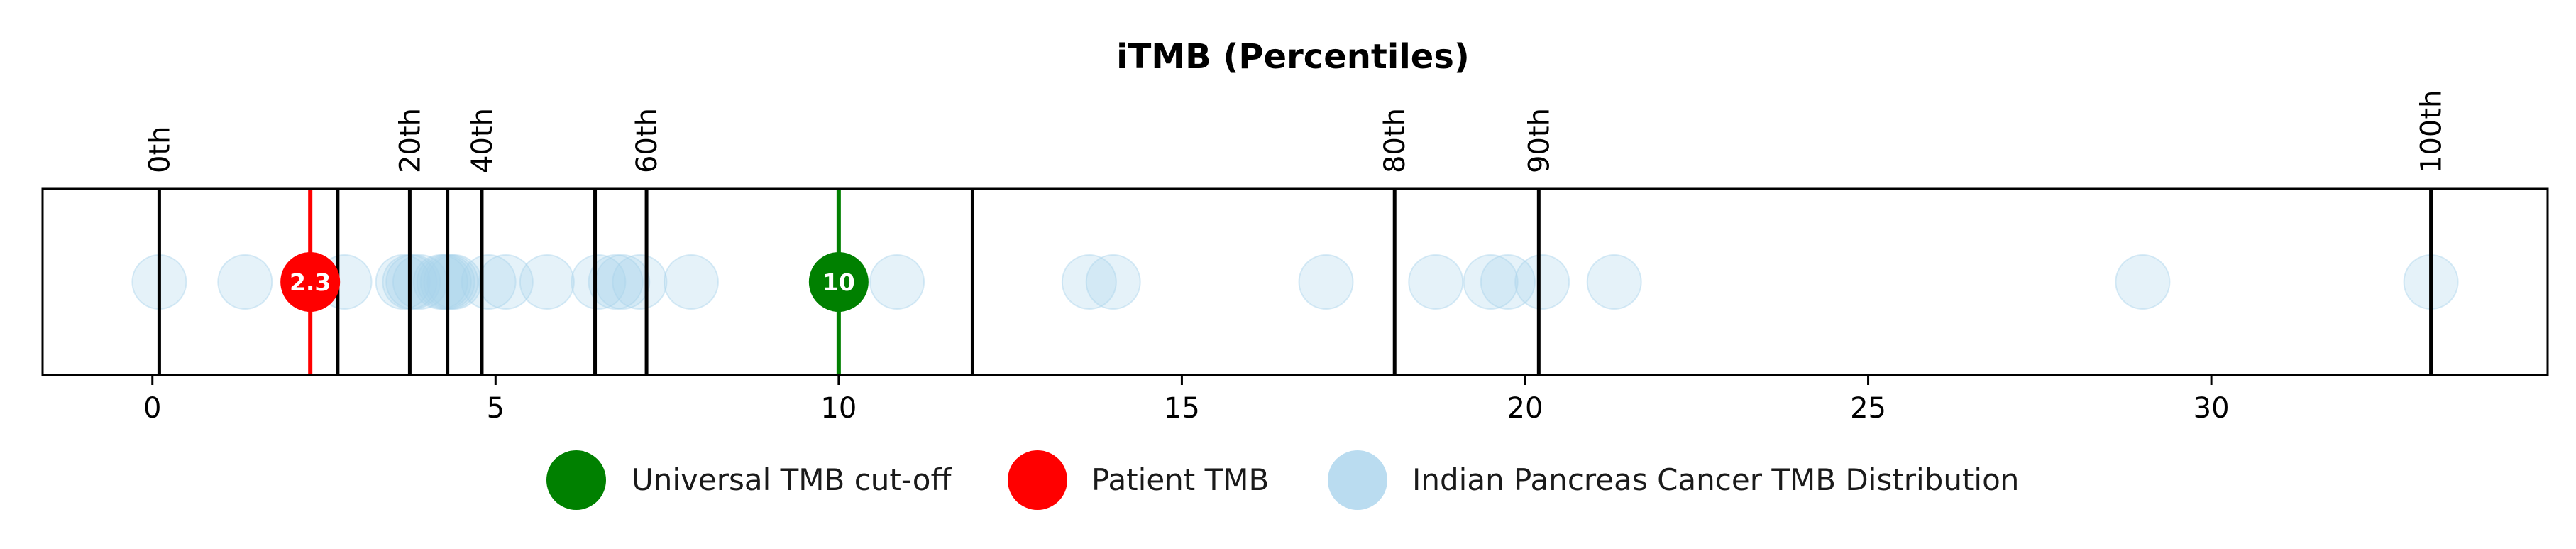 The height and width of the screenshot is (549, 2576). Describe the element at coordinates (792, 480) in the screenshot. I see `legend-label: Universal TMB cut-off` at that location.